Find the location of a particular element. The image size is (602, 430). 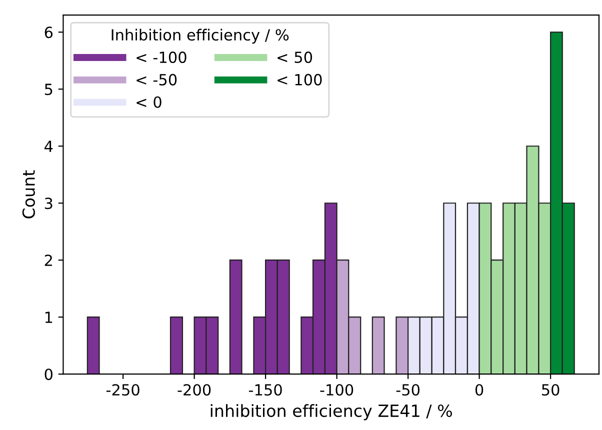

x-tick-label: -50 is located at coordinates (408, 390).